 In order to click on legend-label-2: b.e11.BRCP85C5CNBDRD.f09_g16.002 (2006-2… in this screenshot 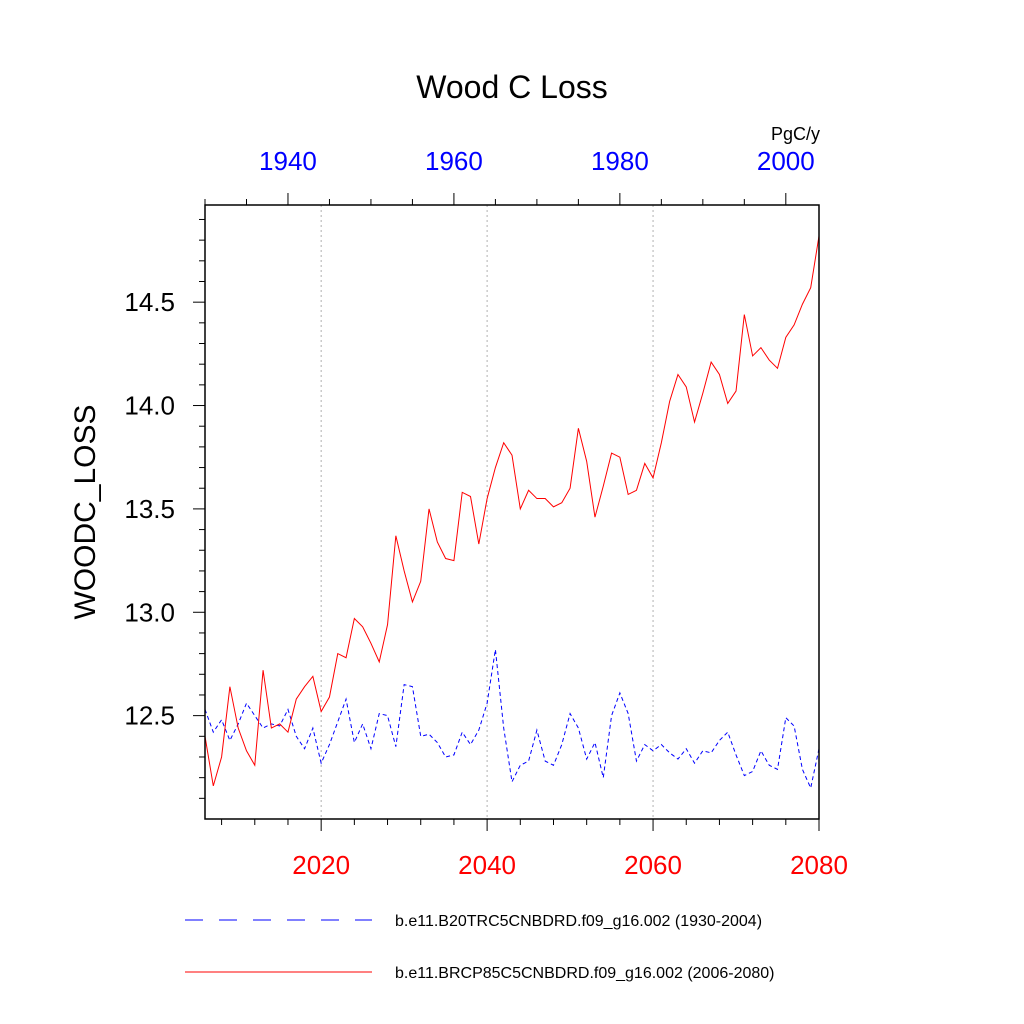, I will do `click(584, 973)`.